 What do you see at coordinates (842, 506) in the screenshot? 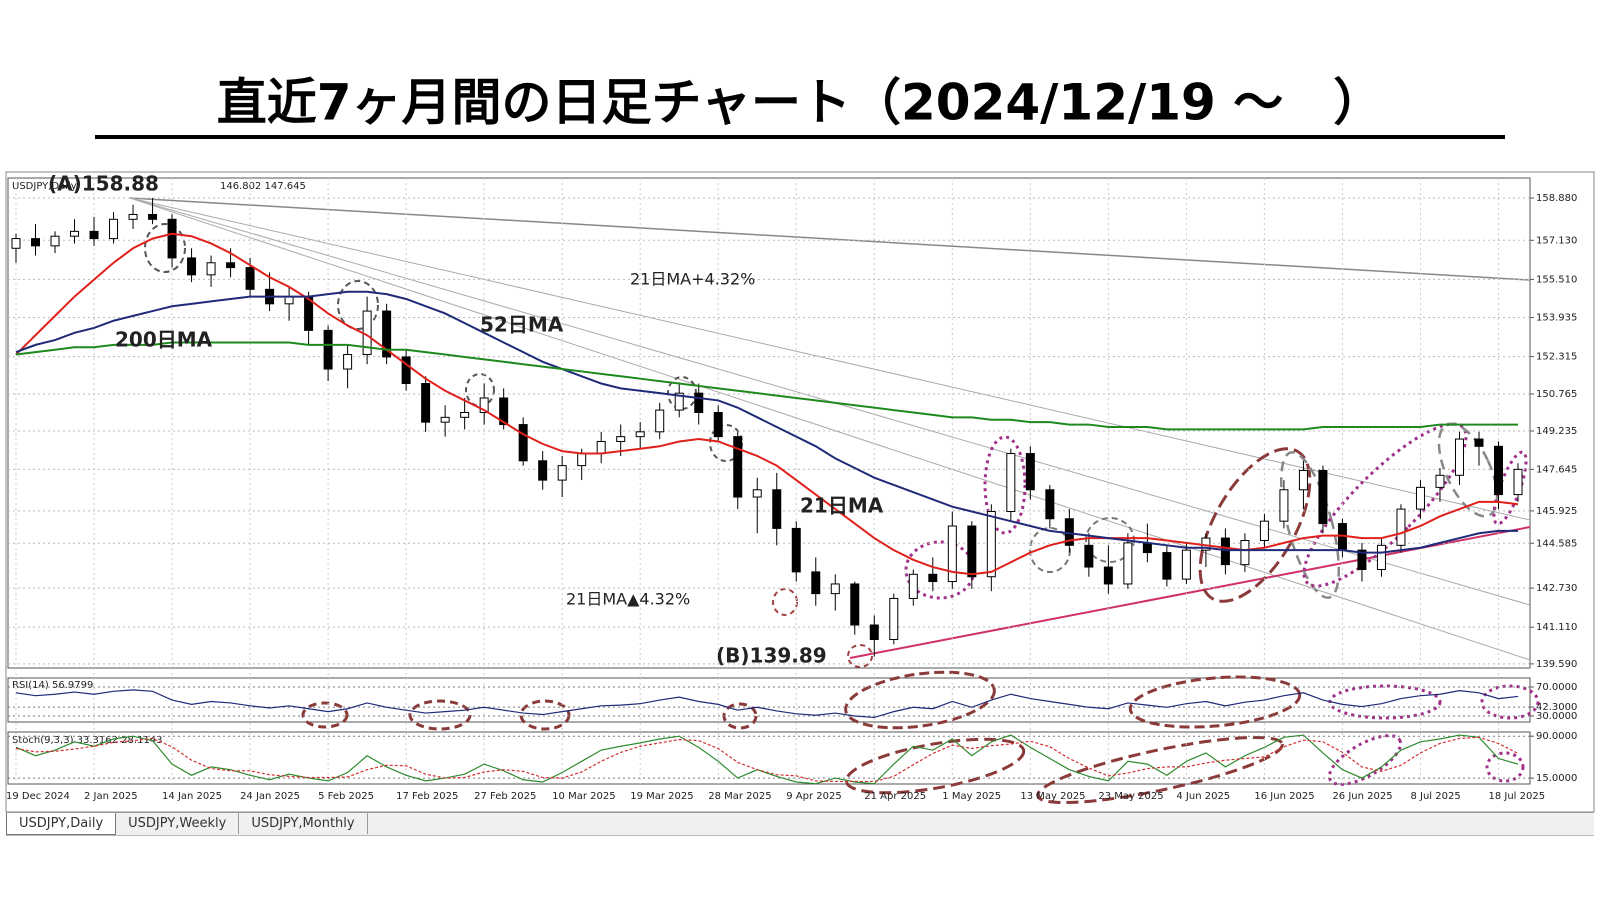
I see `series-label: 21日MA` at bounding box center [842, 506].